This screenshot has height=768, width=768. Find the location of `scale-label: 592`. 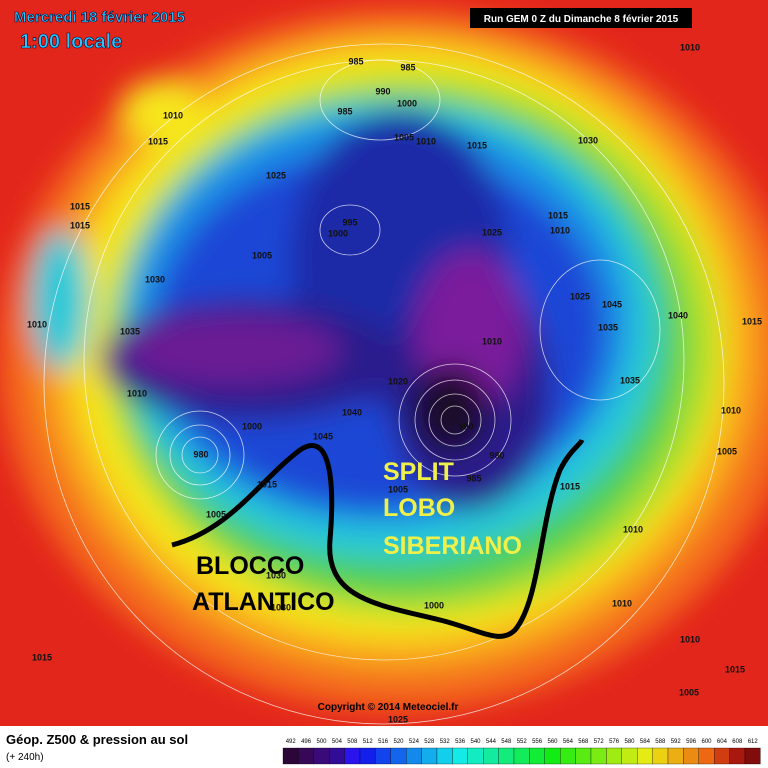

scale-label: 592 is located at coordinates (676, 742).